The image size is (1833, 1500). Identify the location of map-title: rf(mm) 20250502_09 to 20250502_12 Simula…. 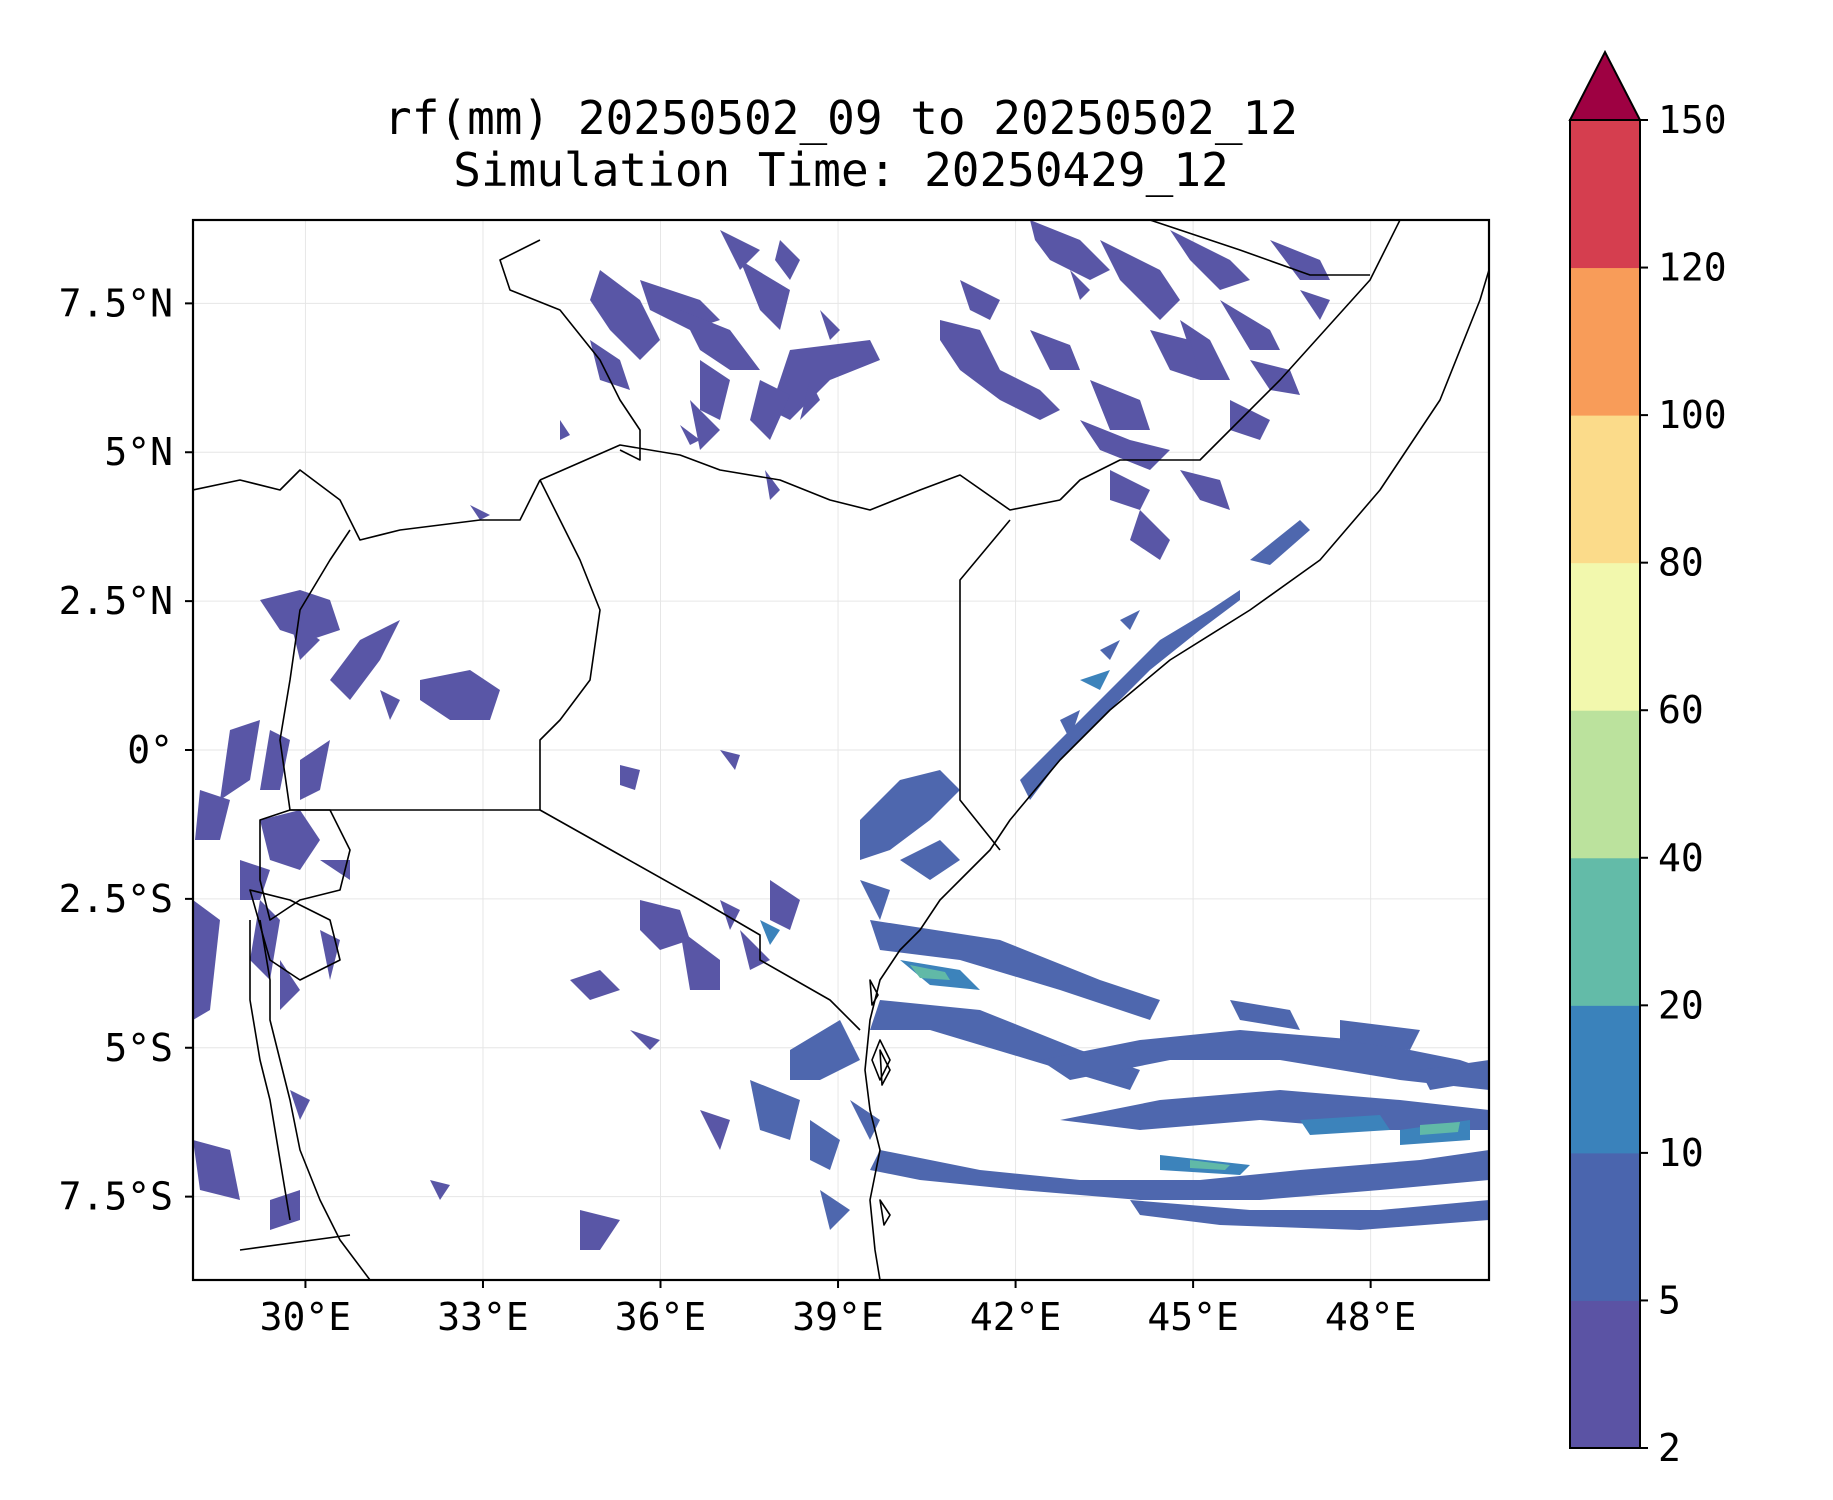
(841, 144).